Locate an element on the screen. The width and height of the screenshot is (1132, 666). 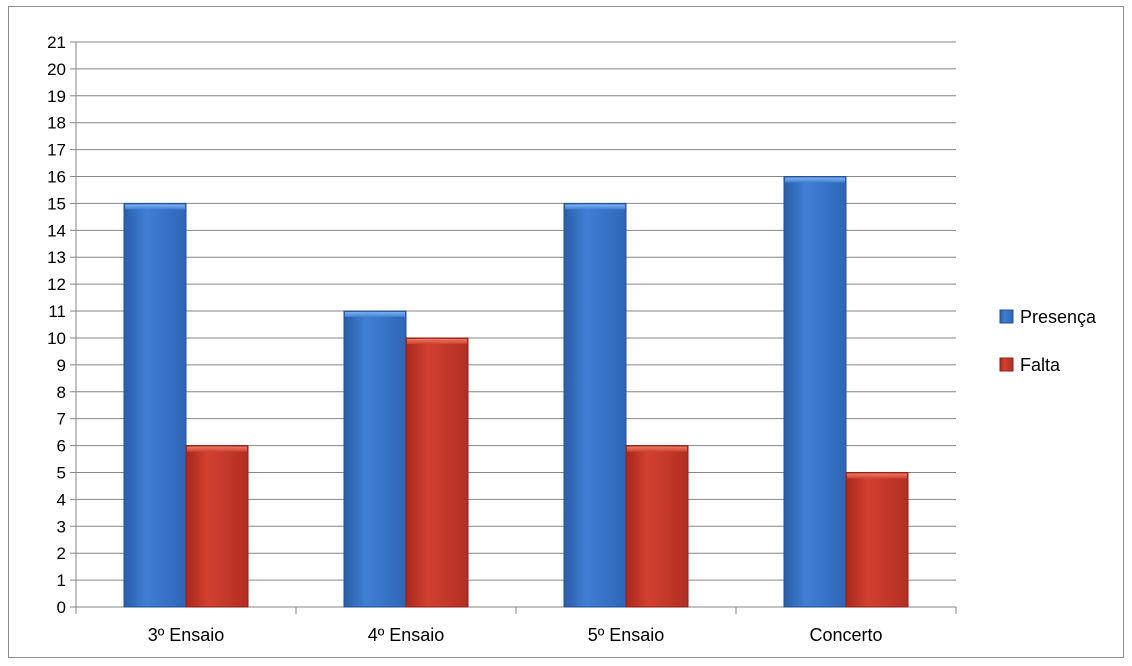
y-tick-label: 17 is located at coordinates (56, 150).